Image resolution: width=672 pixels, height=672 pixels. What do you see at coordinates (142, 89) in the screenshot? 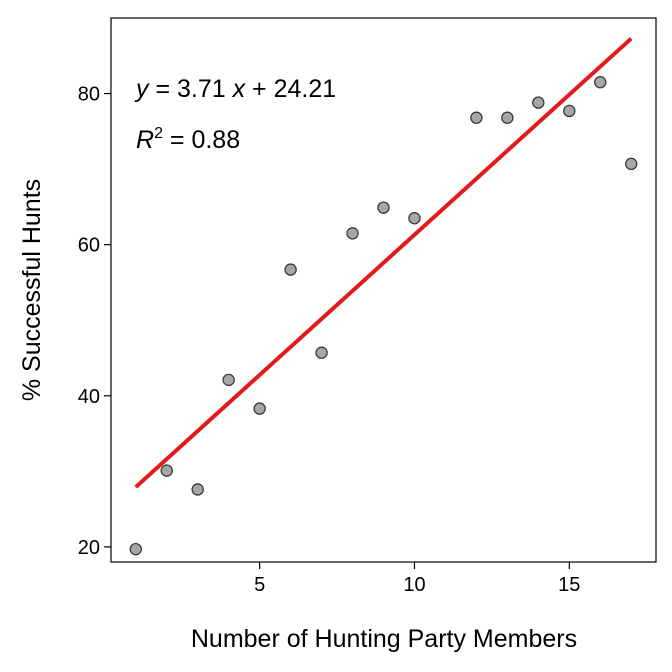
I see `equation-y-var: y` at bounding box center [142, 89].